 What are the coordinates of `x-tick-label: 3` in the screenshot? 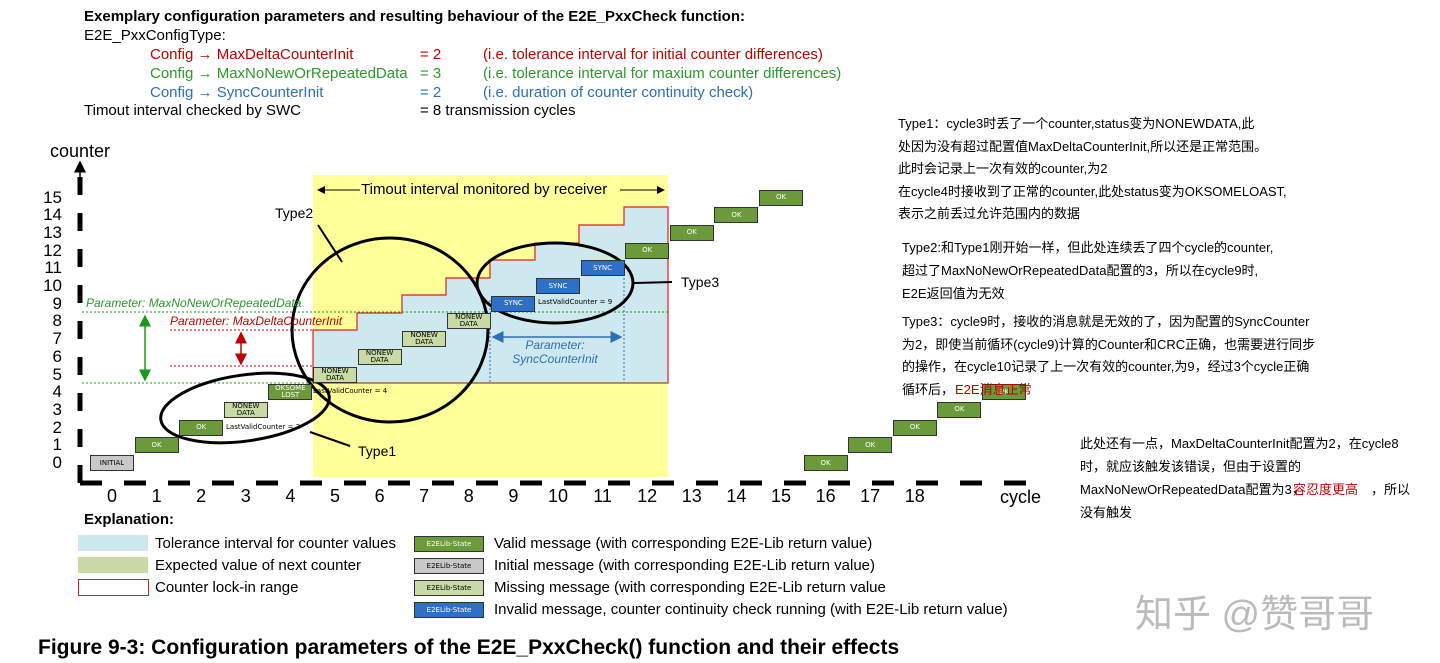 It's located at (245, 496).